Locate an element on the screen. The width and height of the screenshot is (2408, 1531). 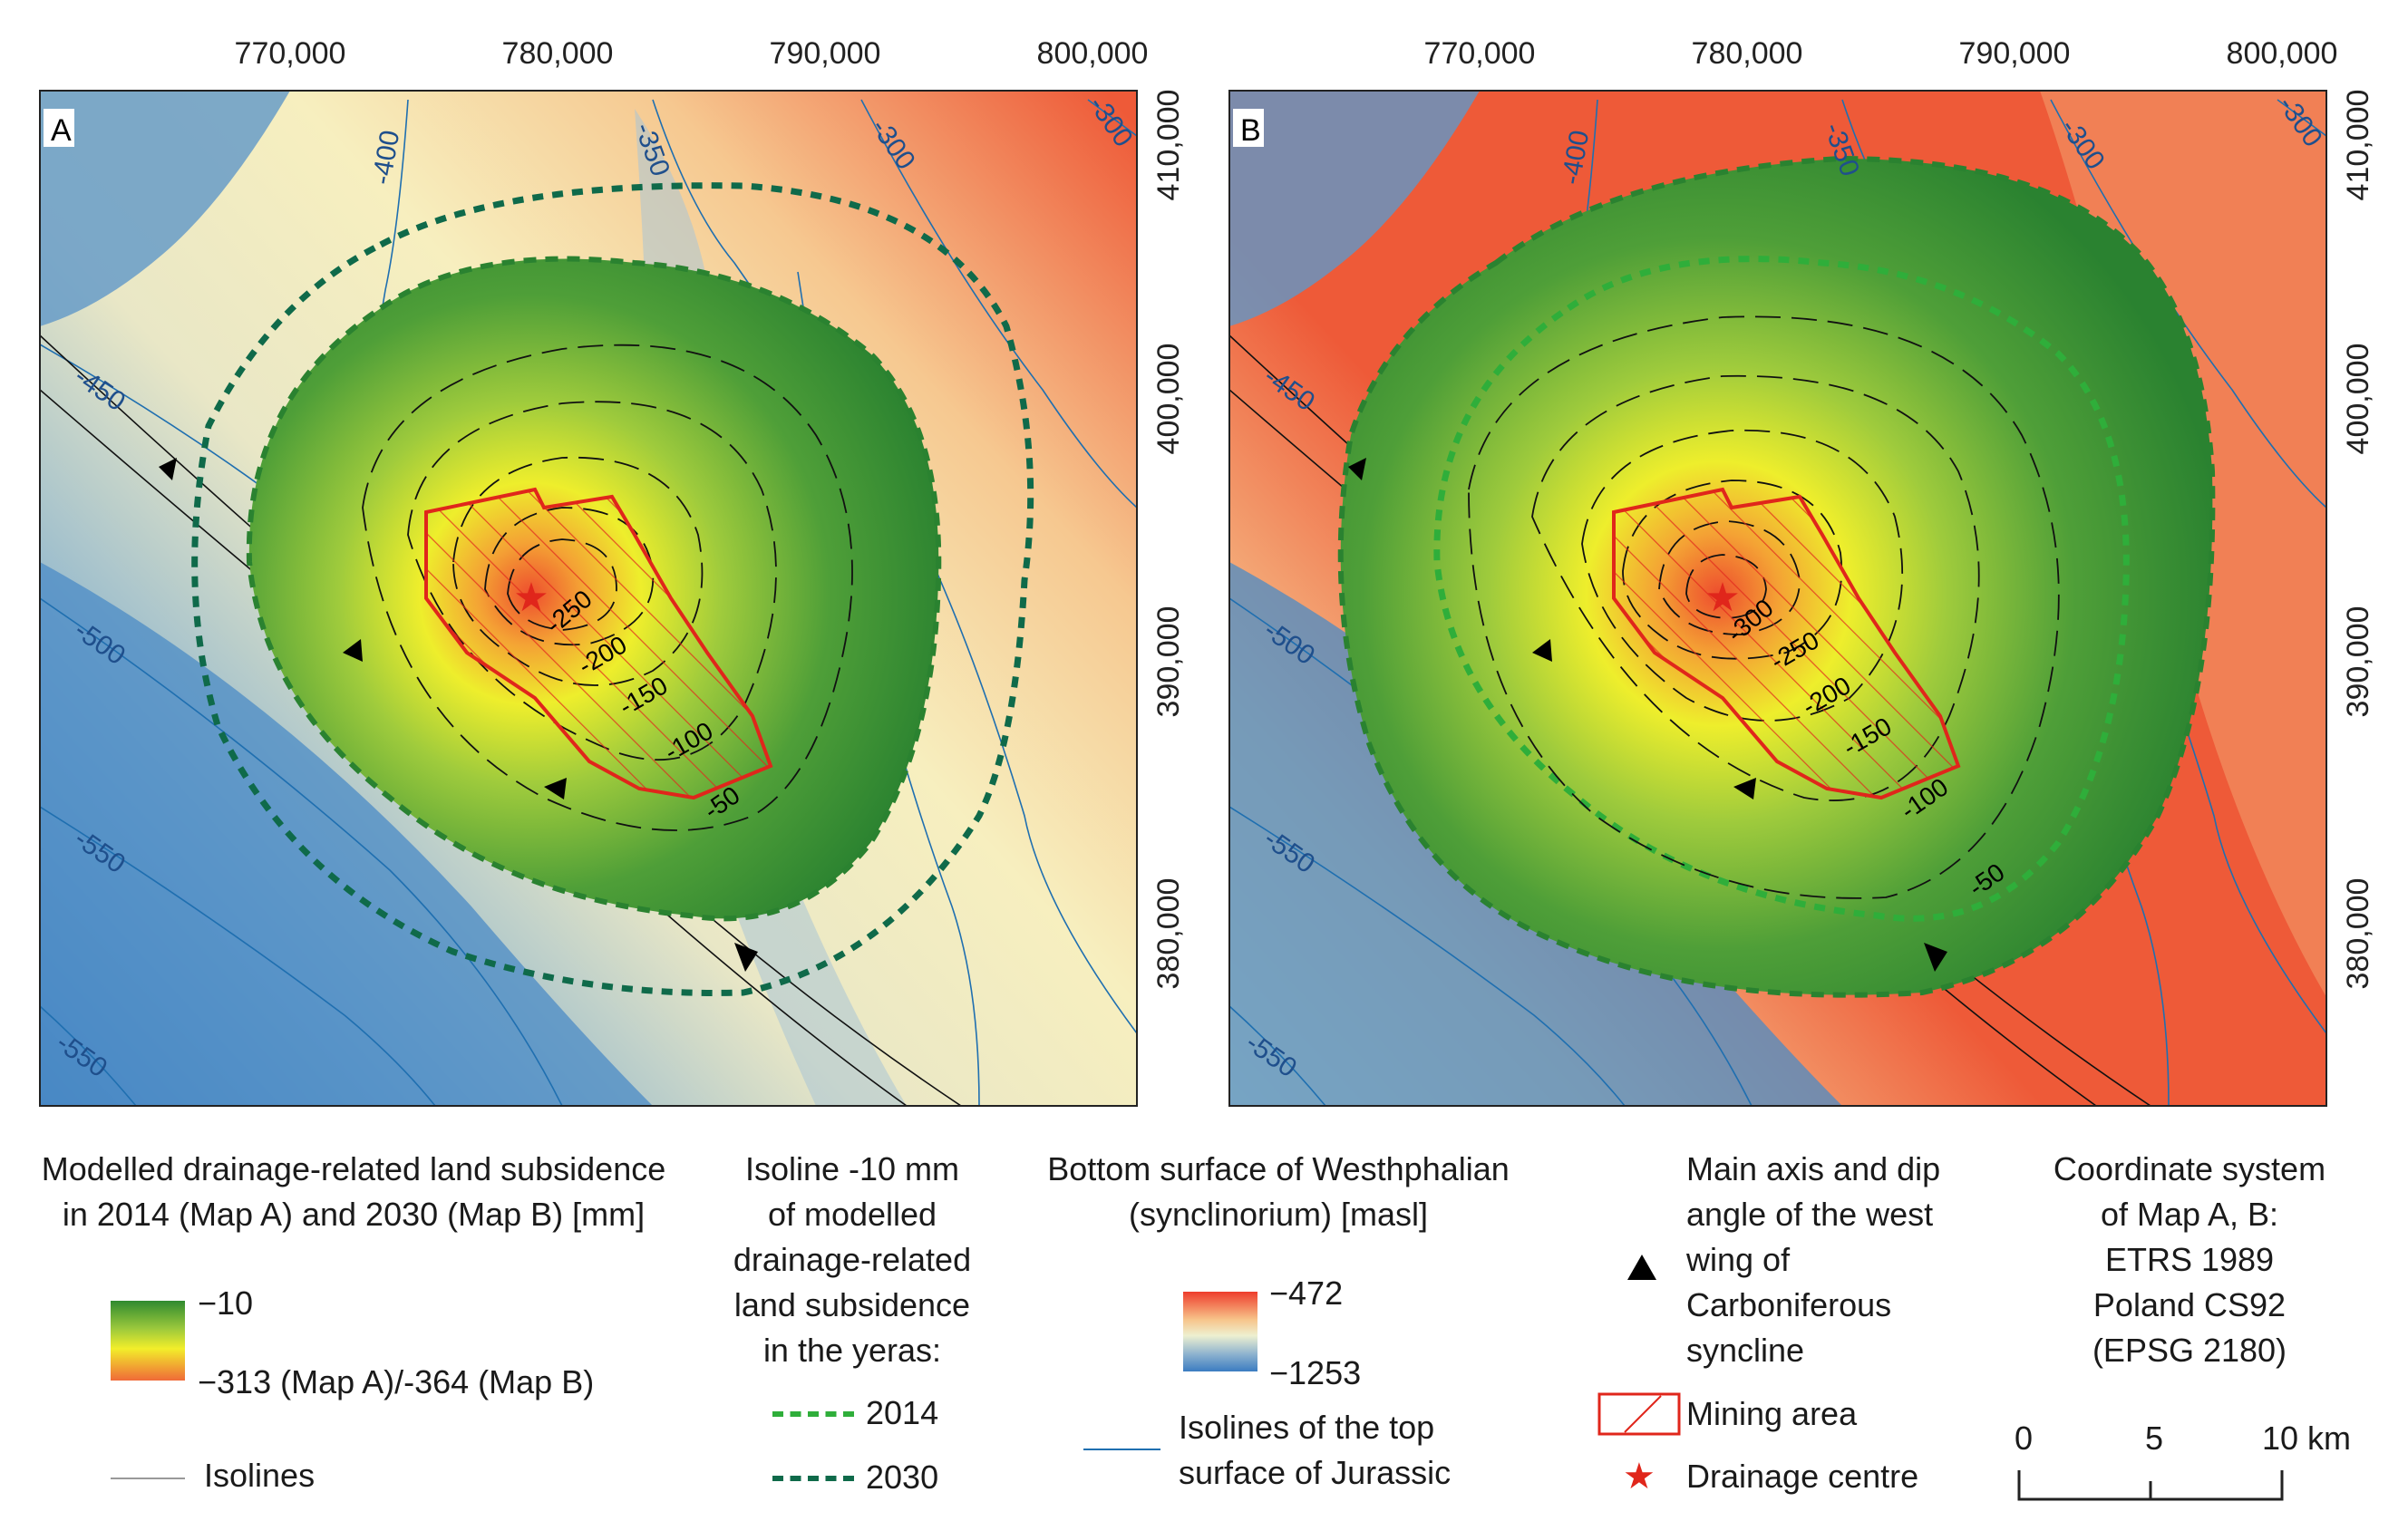
y-tick-410k-a: 410,000 is located at coordinates (1168, 145).